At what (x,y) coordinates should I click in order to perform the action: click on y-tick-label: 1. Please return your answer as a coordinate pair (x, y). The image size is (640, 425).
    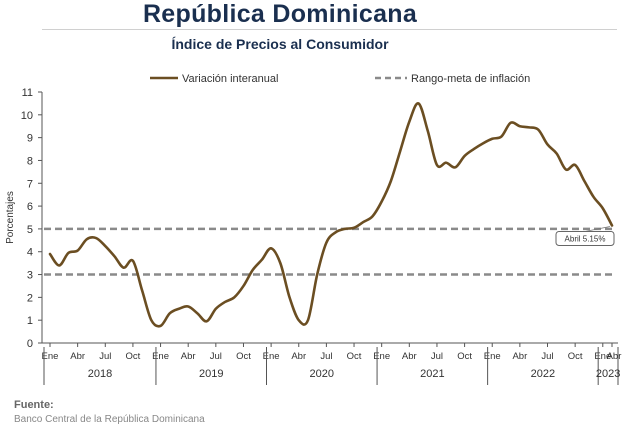
    Looking at the image, I should click on (30, 321).